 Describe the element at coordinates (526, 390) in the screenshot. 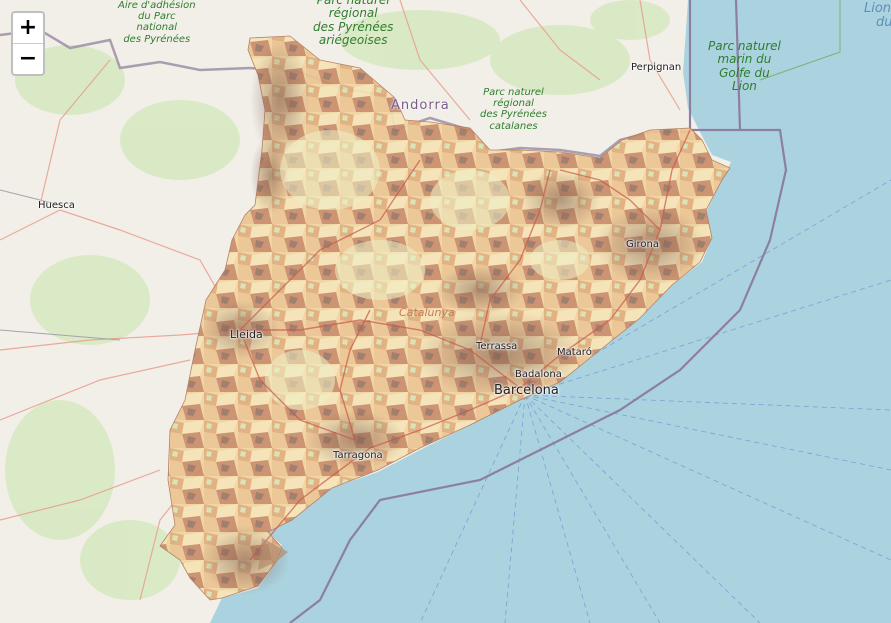

I see `city-label-barcelona: Barcelona` at that location.